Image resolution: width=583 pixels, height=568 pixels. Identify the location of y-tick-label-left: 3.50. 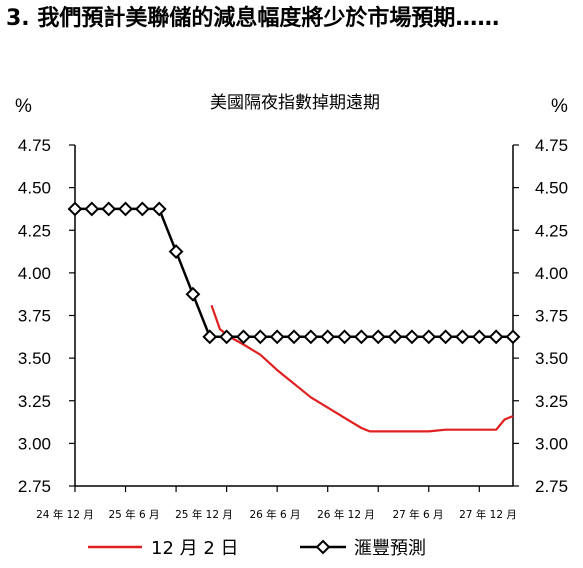
(34, 358).